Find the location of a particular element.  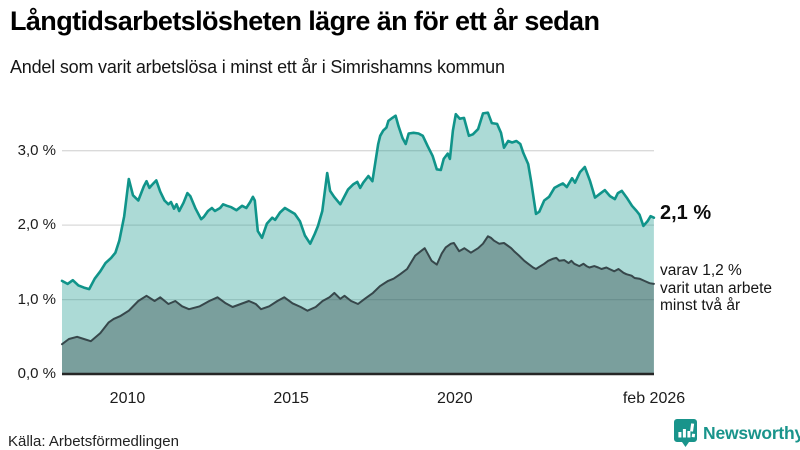

series-subset-annotation-line: minst två år is located at coordinates (700, 305).